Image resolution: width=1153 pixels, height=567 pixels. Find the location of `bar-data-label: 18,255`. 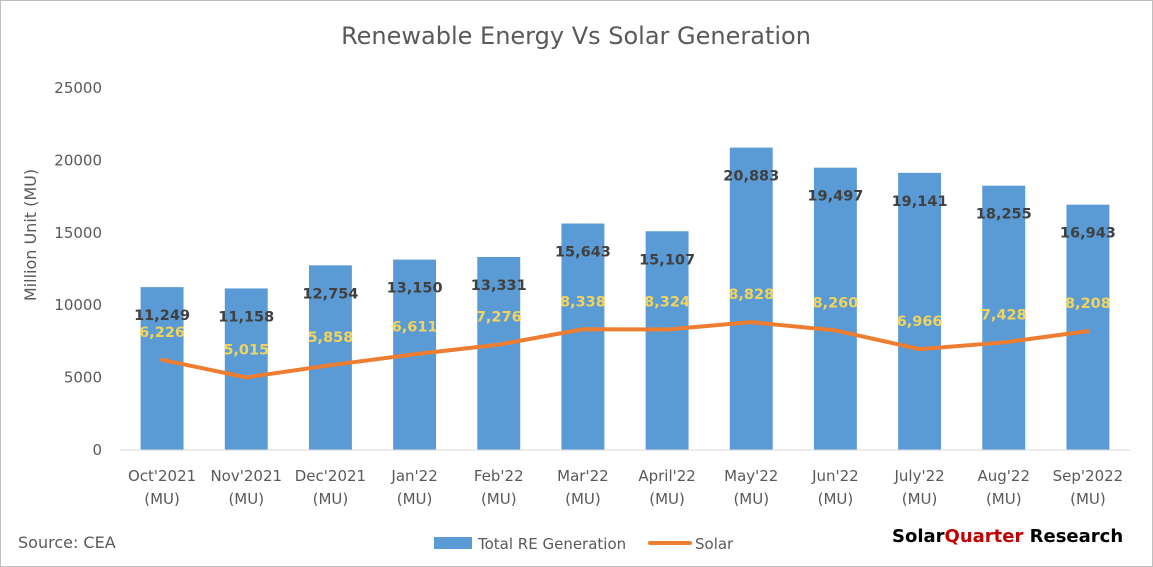

bar-data-label: 18,255 is located at coordinates (1004, 215).